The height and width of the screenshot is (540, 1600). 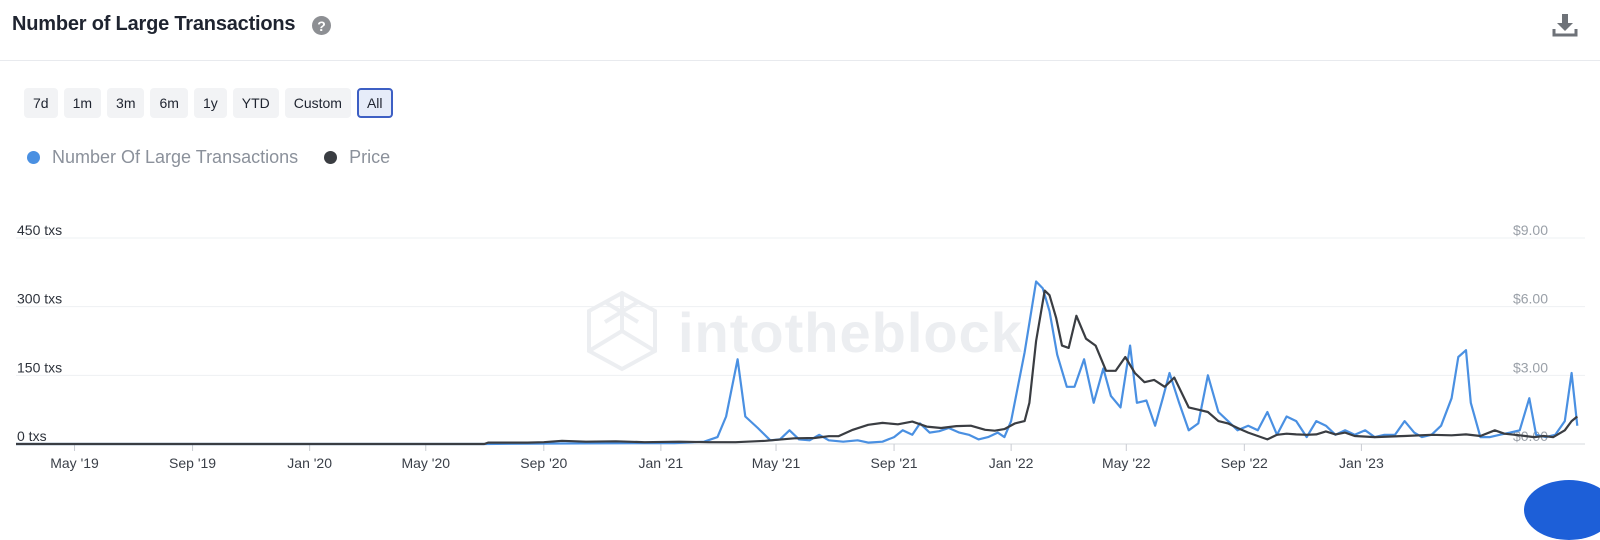 What do you see at coordinates (74, 463) in the screenshot?
I see `x-tick-label: May '19` at bounding box center [74, 463].